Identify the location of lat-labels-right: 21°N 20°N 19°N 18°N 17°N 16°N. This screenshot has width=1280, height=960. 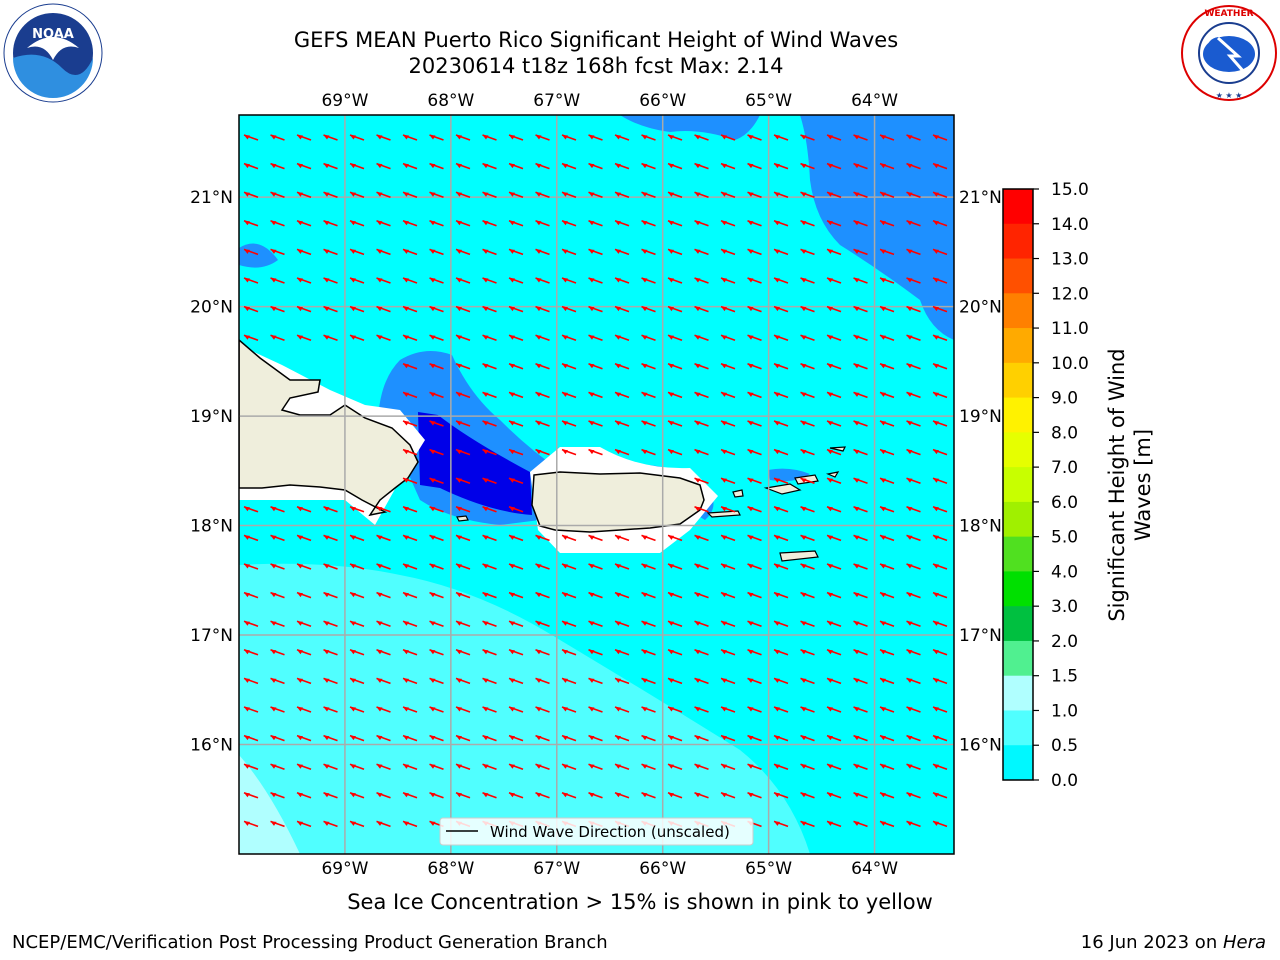
(980, 471).